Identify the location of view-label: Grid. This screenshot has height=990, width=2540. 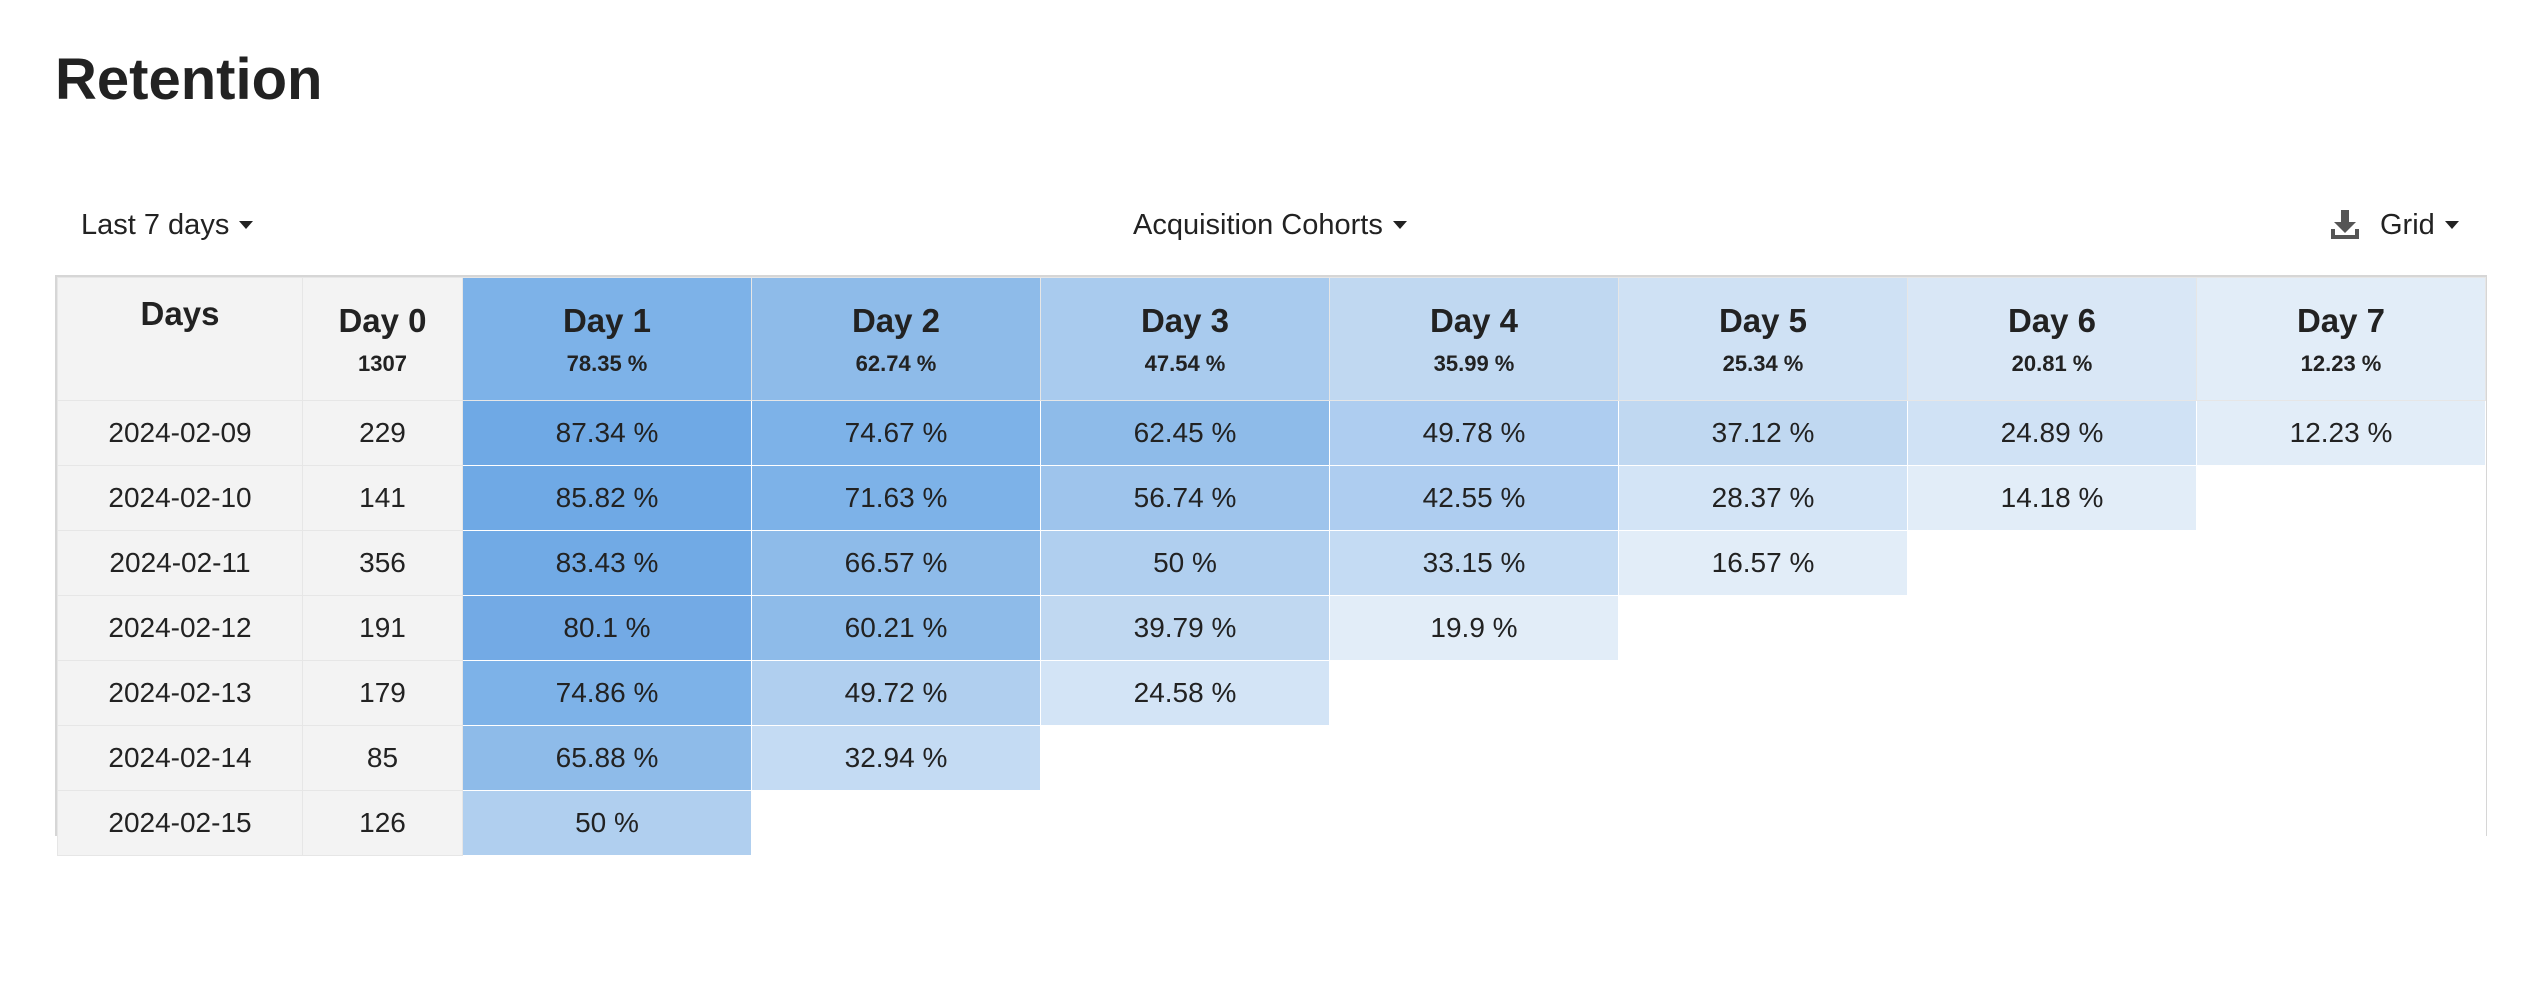
(2407, 224).